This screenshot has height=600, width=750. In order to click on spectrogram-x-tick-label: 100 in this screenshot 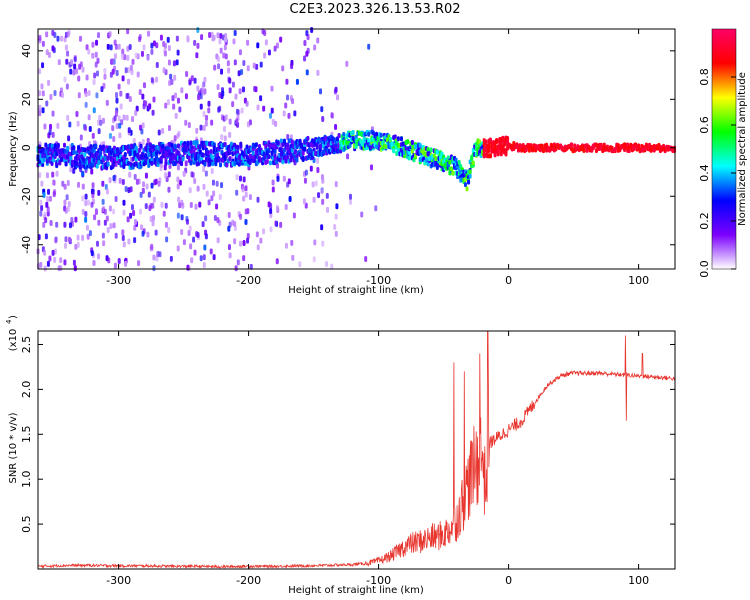, I will do `click(638, 280)`.